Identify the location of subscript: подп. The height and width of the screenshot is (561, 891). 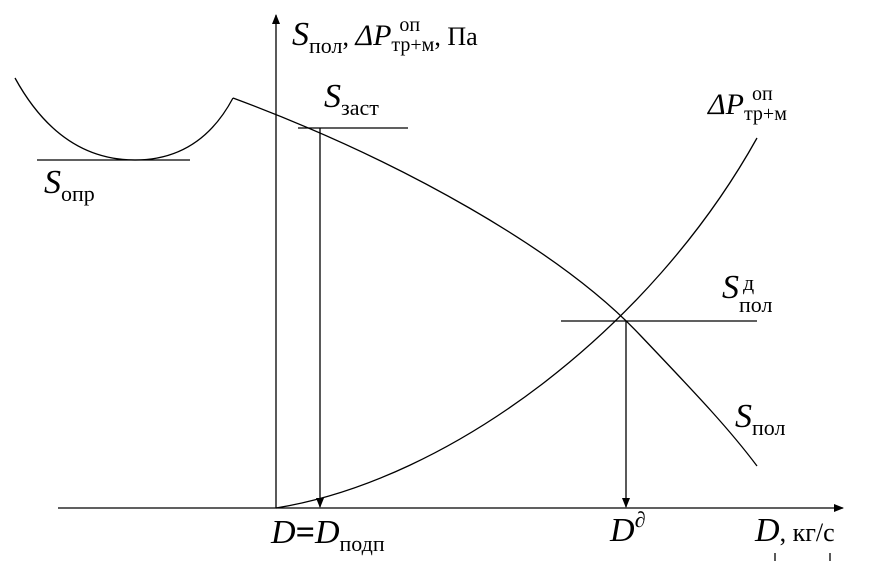
(362, 543).